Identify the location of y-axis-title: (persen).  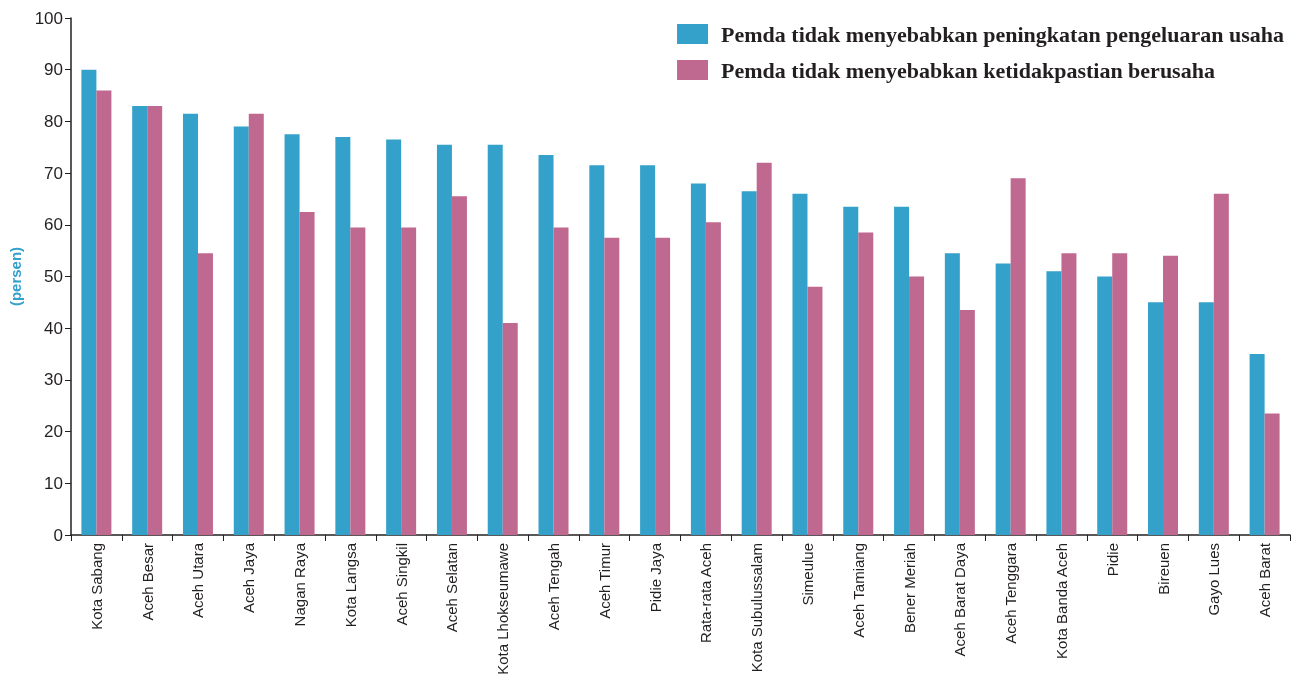
(15, 276).